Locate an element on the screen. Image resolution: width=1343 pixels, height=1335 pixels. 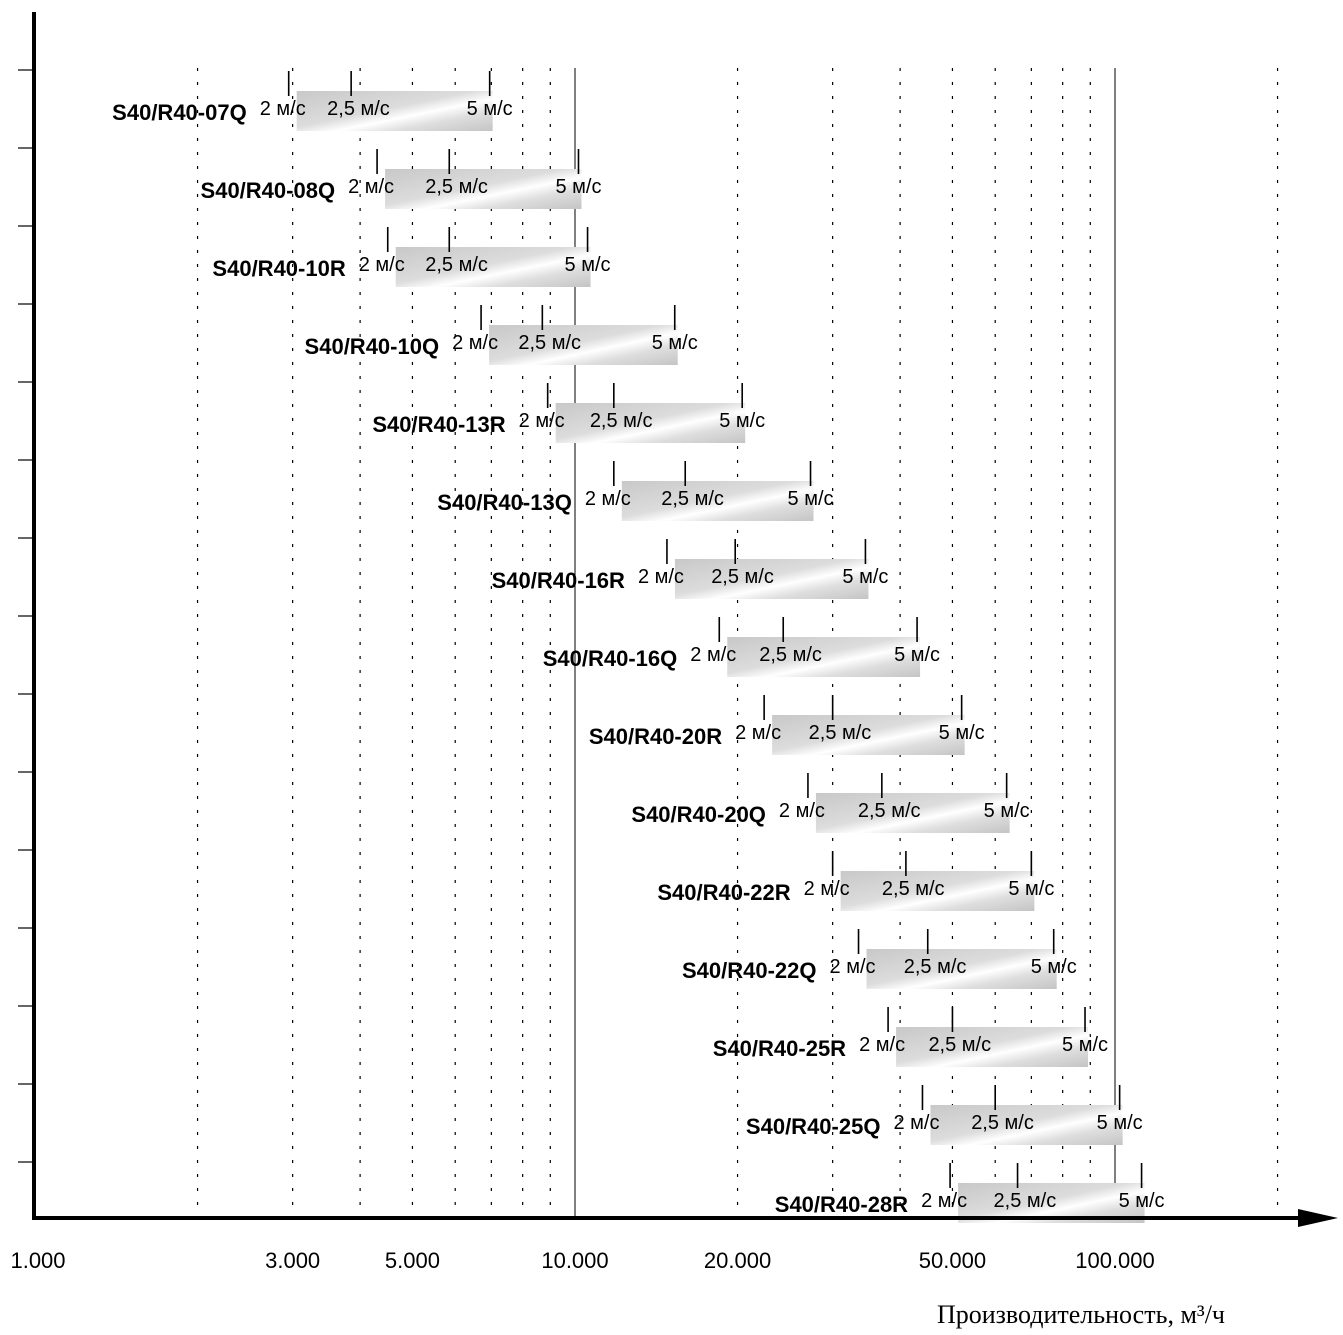
x-tick-label: 20.000 is located at coordinates (737, 1260).